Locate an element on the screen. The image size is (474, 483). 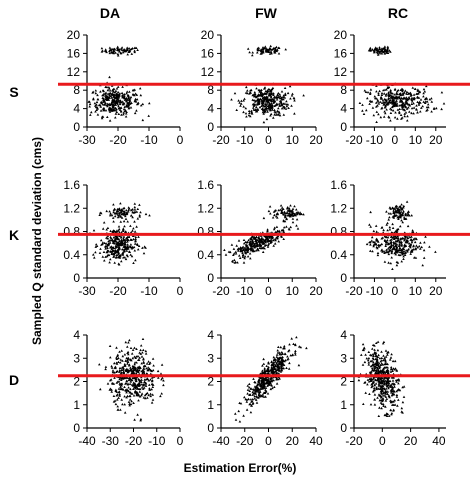
x-tick-label: 0 is located at coordinates (395, 140).